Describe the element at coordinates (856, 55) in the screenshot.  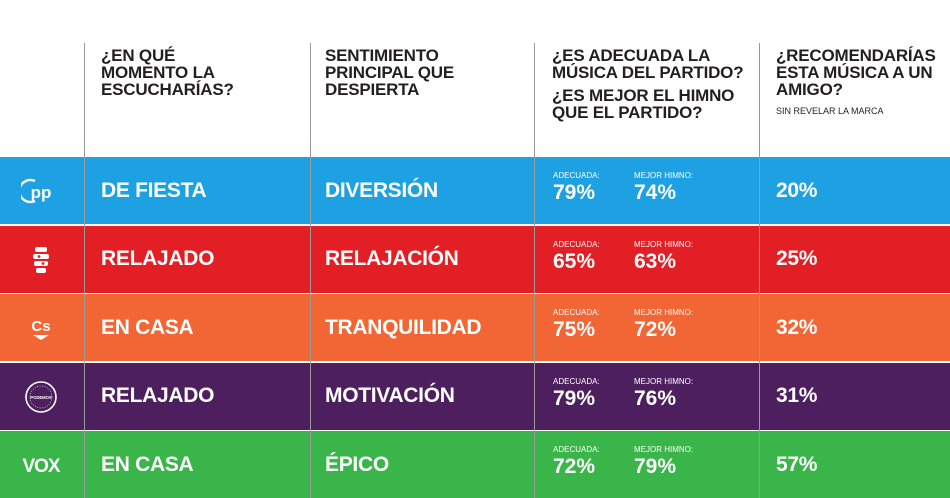
I see `header-line: ¿RECOMENDARÍAS` at that location.